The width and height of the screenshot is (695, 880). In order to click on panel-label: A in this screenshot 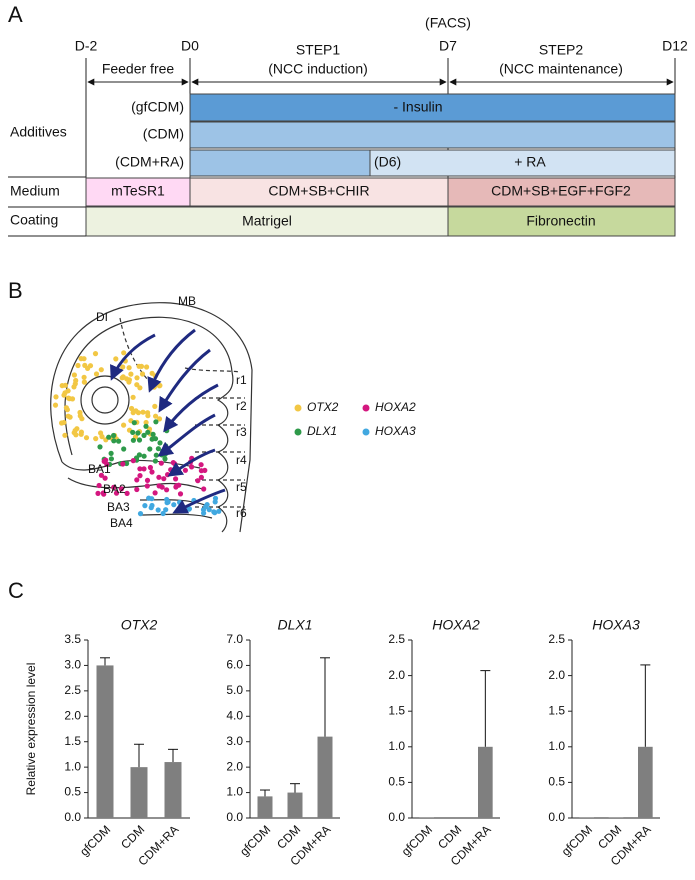, I will do `click(15, 14)`.